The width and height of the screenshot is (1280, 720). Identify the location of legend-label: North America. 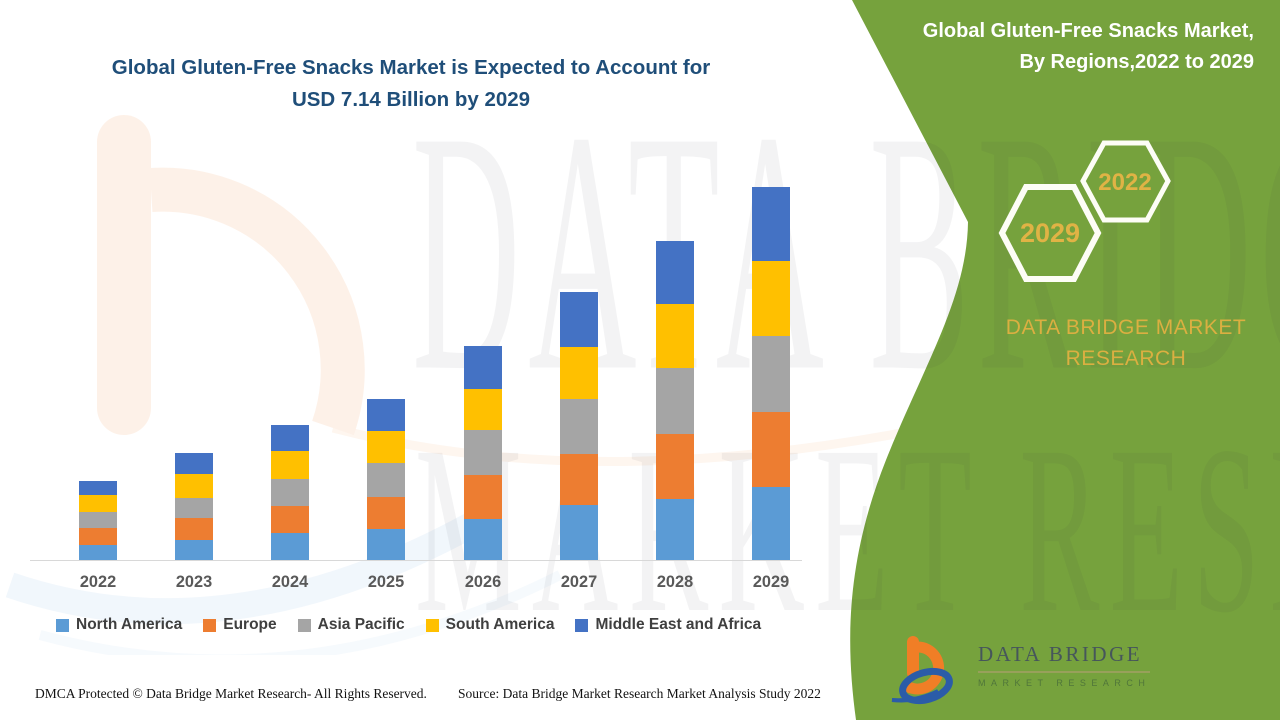
(129, 624).